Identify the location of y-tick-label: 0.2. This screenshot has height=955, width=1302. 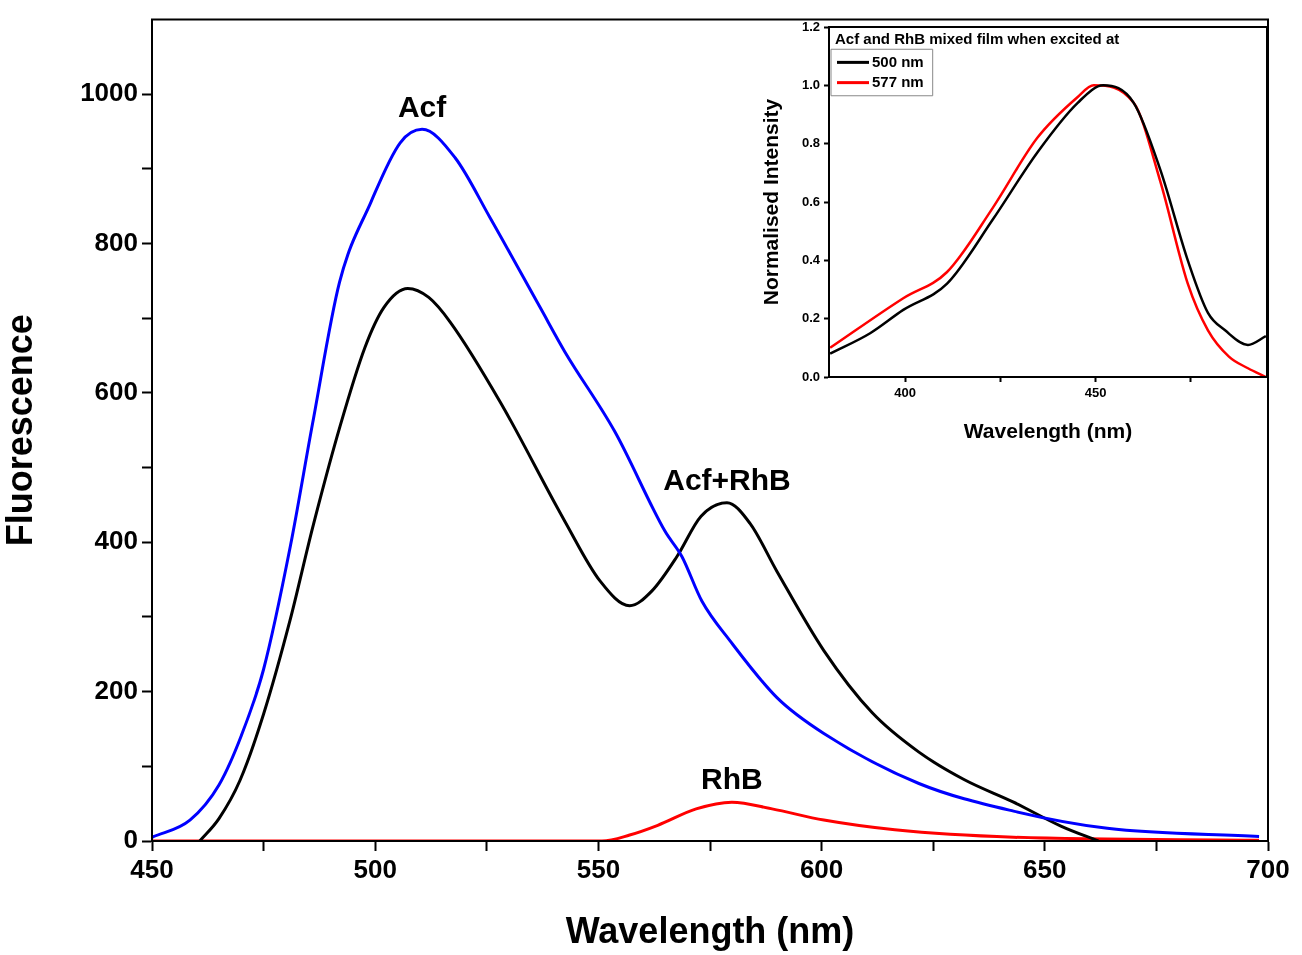
(810, 318).